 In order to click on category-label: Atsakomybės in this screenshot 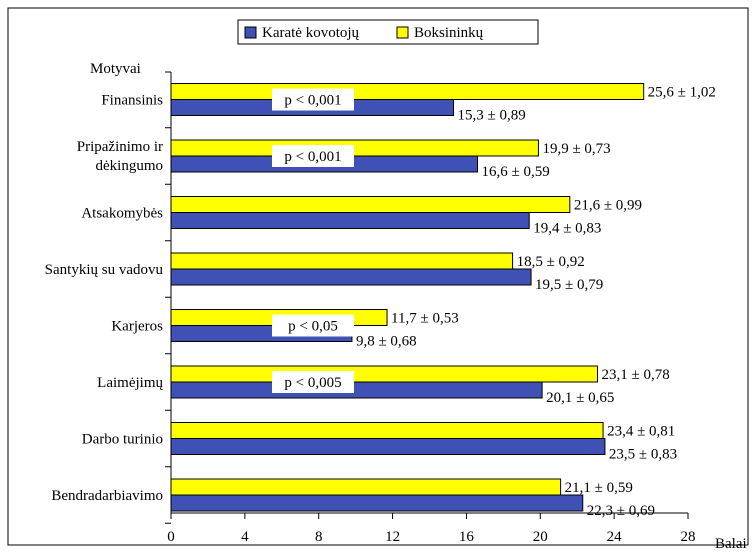, I will do `click(122, 214)`.